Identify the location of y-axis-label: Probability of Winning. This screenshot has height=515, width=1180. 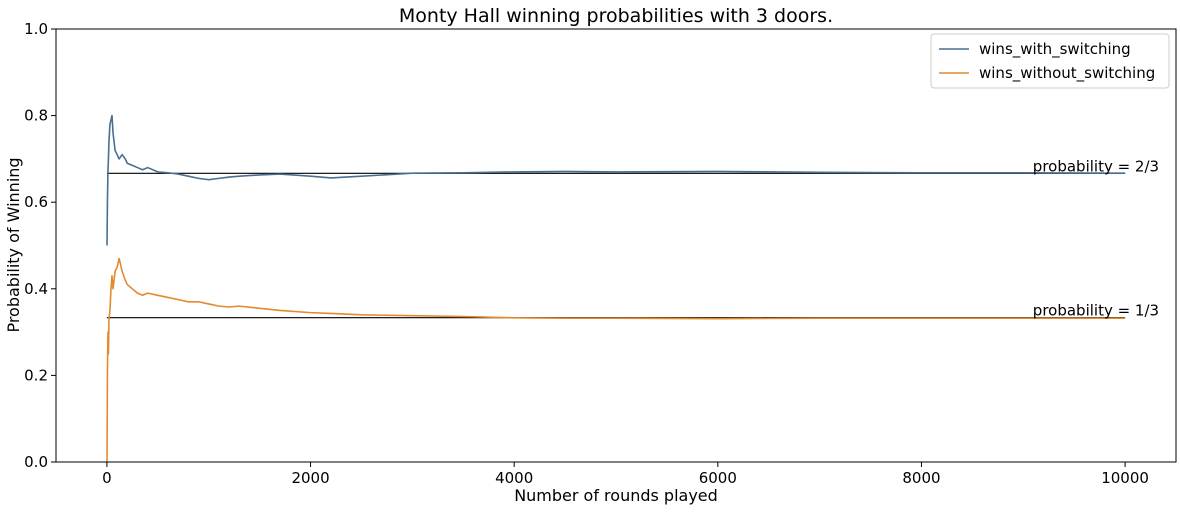
(13, 244).